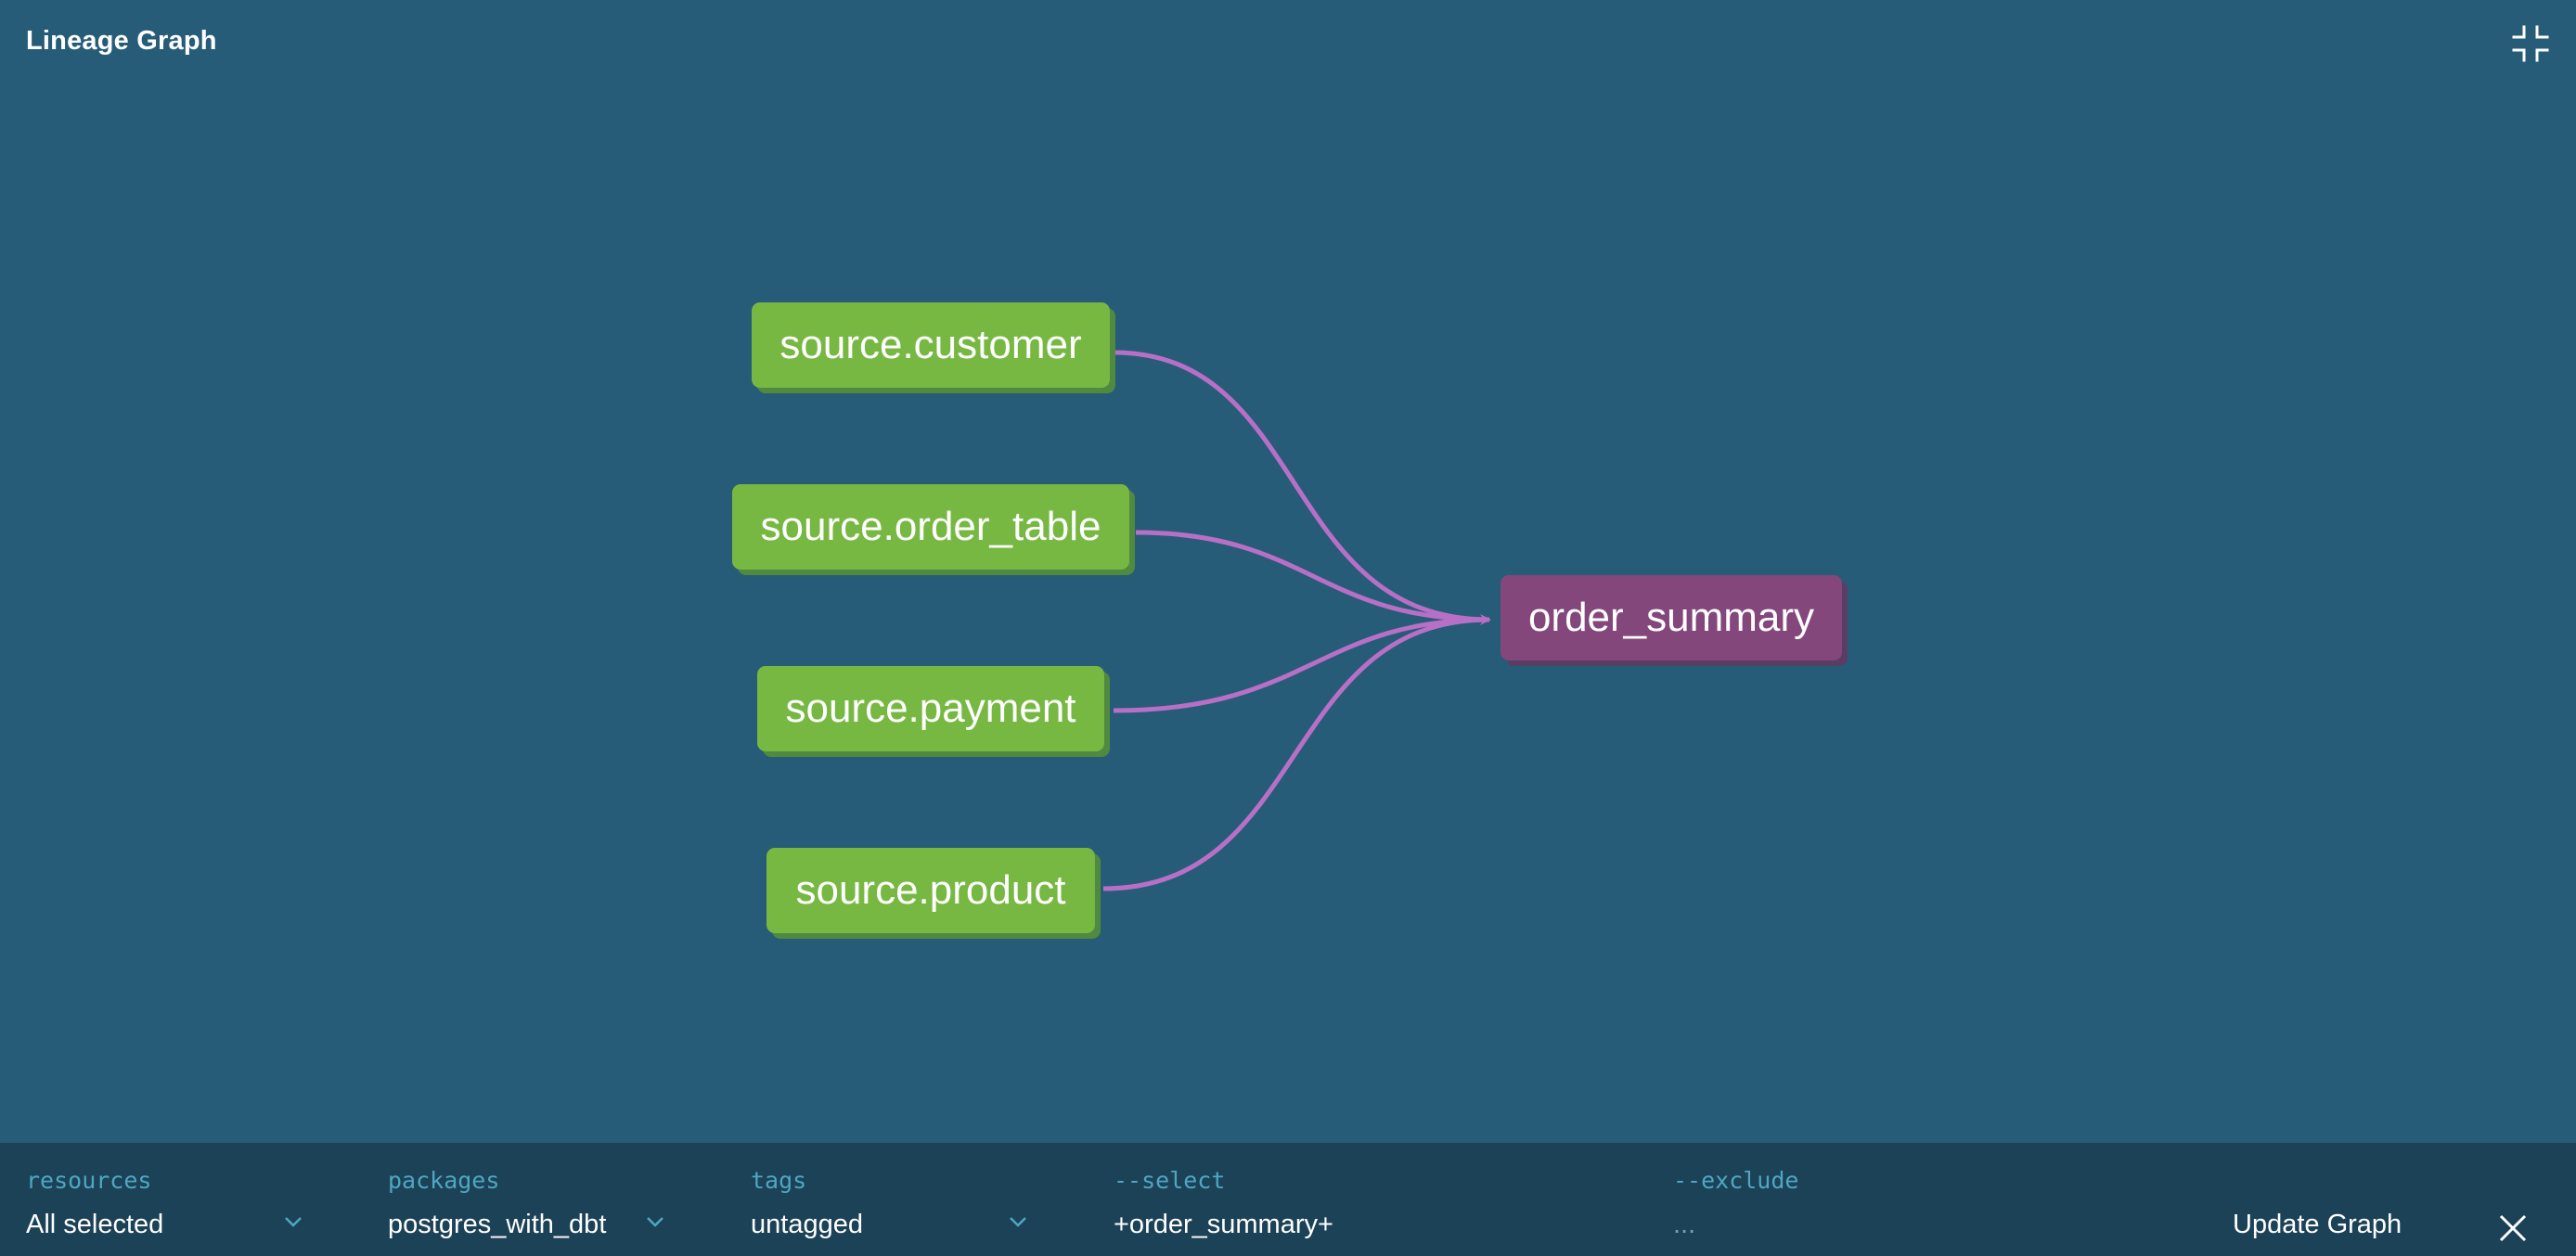 The width and height of the screenshot is (2576, 1256). I want to click on resources-label: resources, so click(89, 1181).